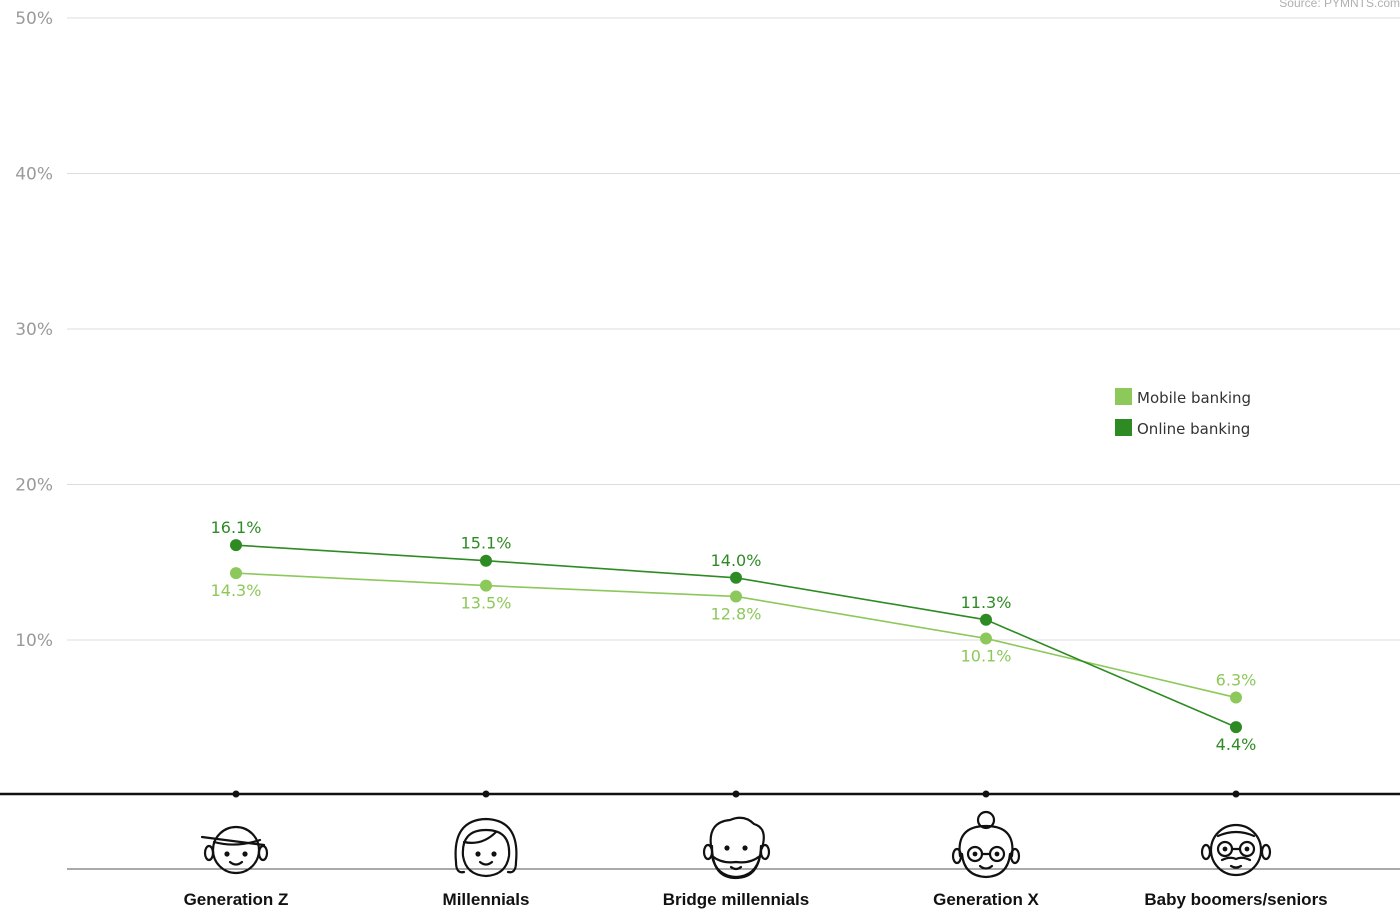 The width and height of the screenshot is (1400, 909). What do you see at coordinates (1123, 427) in the screenshot?
I see `legend-swatch-online` at bounding box center [1123, 427].